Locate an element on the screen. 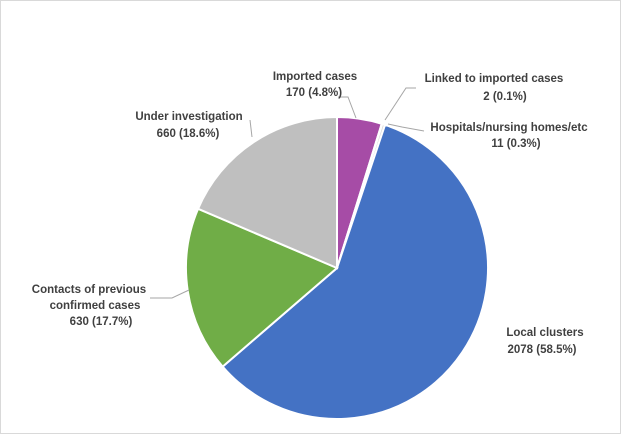 The image size is (621, 434). label-imported-name: Imported cases is located at coordinates (315, 77).